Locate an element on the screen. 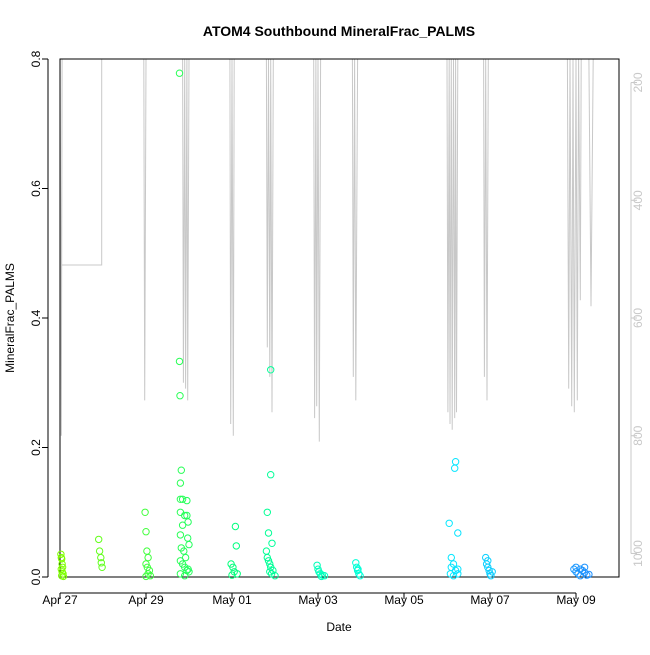 This screenshot has width=650, height=655. secondary-axis-tick-label: 400 is located at coordinates (638, 200).